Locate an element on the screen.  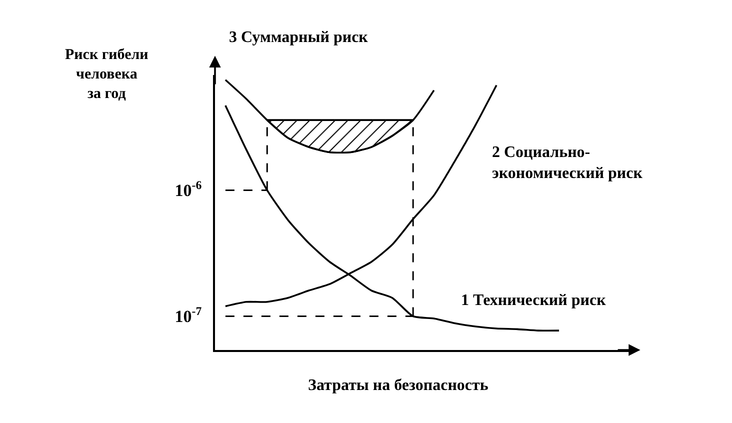
series-label: 1 Технический риск is located at coordinates (534, 300).